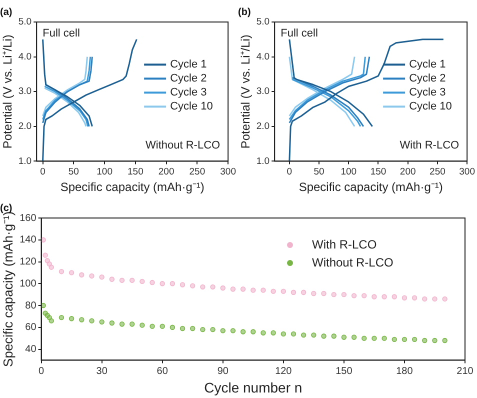  What do you see at coordinates (28, 262) in the screenshot?
I see `y-tick-label: 120` at bounding box center [28, 262].